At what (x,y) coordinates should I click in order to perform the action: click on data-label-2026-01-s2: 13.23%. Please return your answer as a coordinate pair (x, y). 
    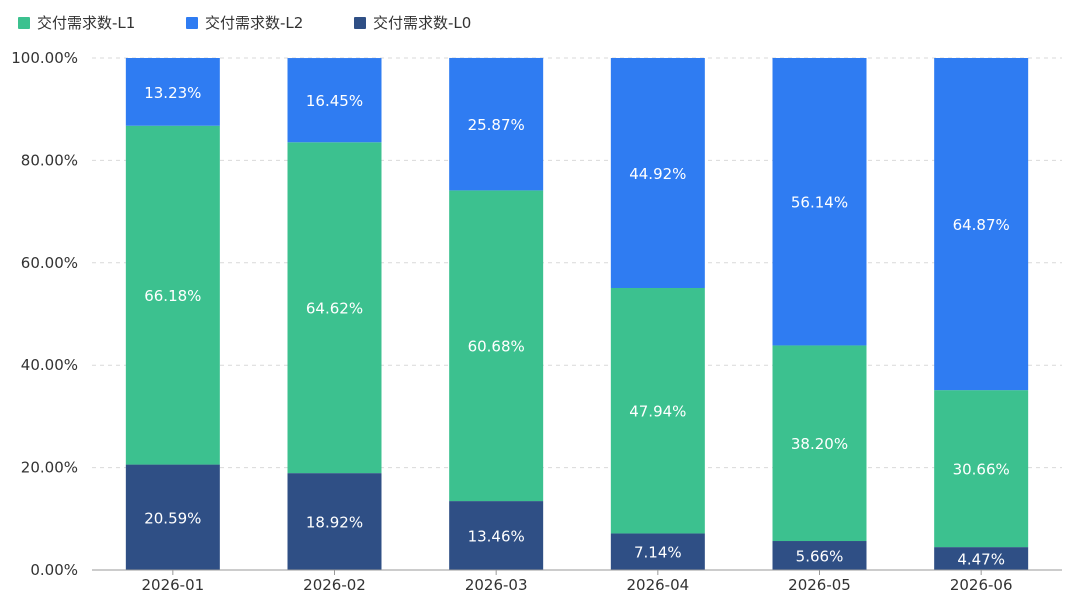
    Looking at the image, I should click on (172, 93).